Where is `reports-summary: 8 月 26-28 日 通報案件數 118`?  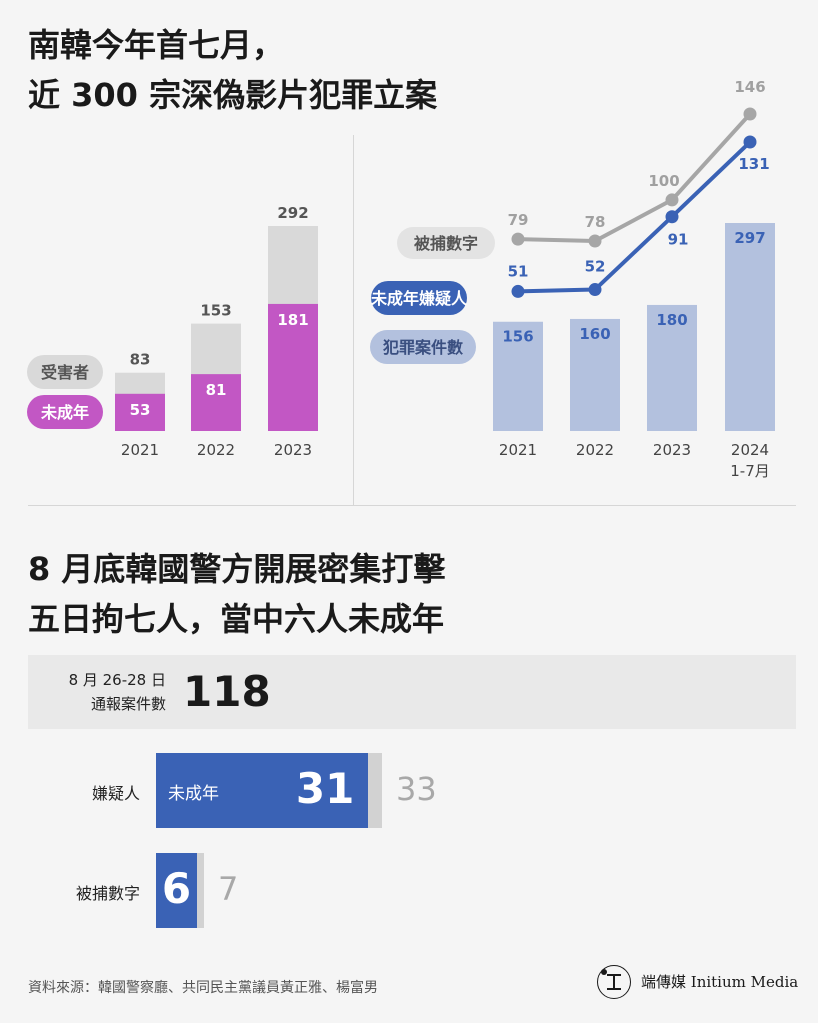 reports-summary: 8 月 26-28 日 通報案件數 118 is located at coordinates (412, 692).